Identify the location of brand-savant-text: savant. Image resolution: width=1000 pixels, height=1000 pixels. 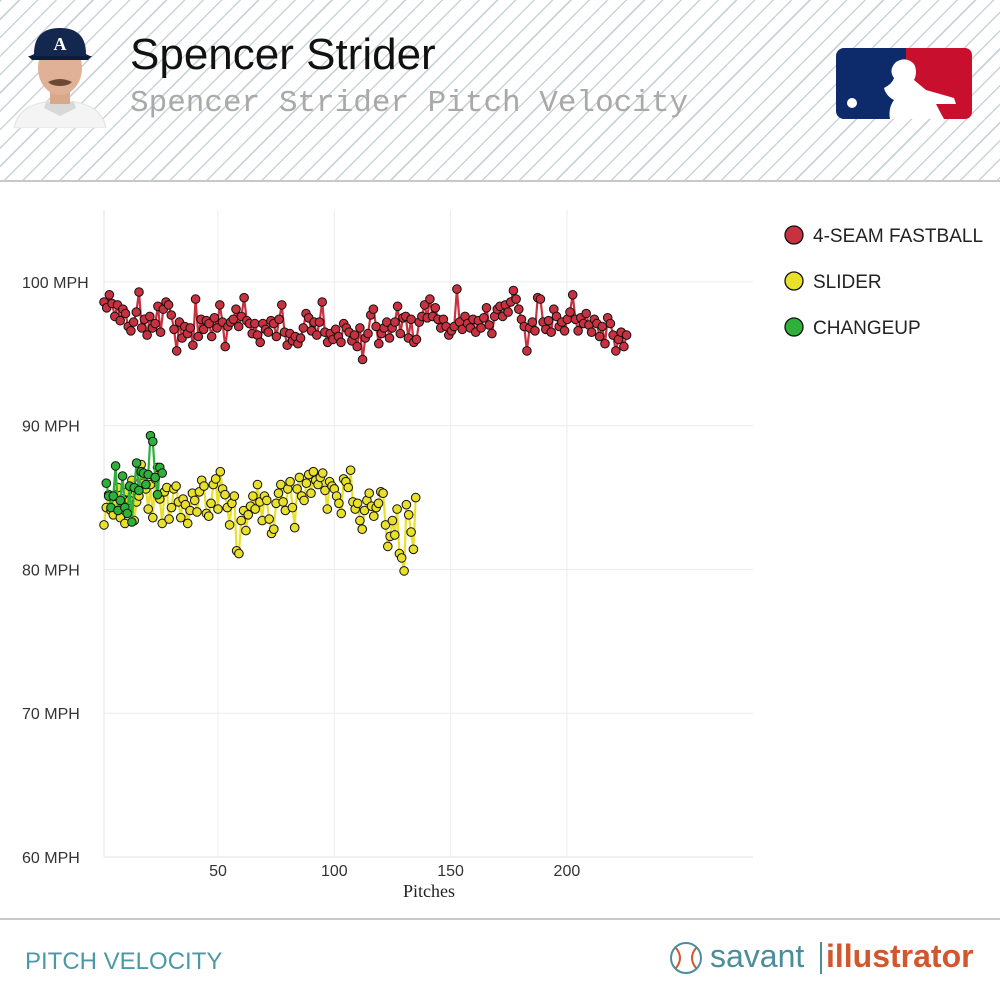
(757, 956).